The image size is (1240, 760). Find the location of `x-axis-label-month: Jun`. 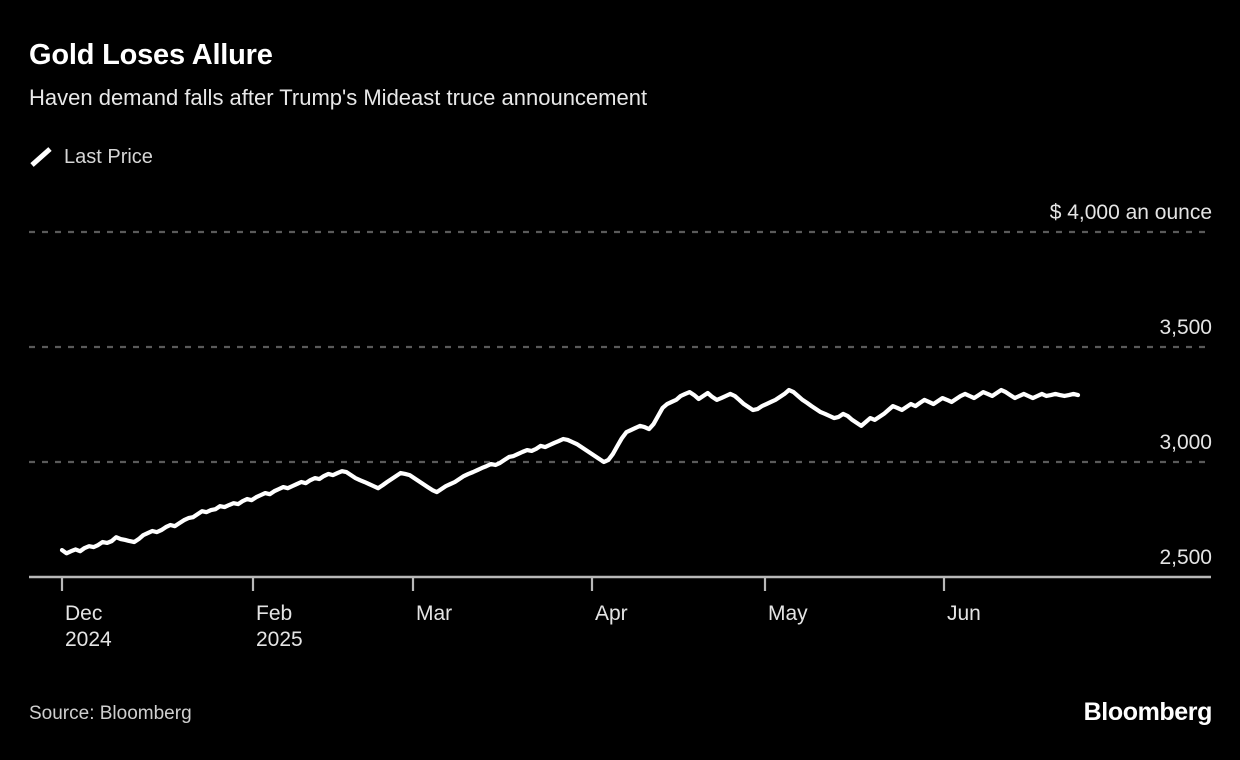

x-axis-label-month: Jun is located at coordinates (964, 613).